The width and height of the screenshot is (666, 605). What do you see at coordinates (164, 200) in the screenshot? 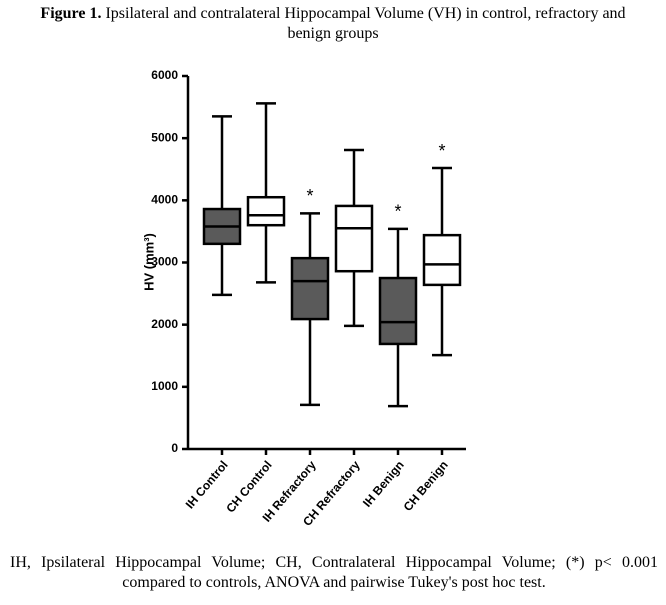
I see `y-tick-label: 4000` at bounding box center [164, 200].